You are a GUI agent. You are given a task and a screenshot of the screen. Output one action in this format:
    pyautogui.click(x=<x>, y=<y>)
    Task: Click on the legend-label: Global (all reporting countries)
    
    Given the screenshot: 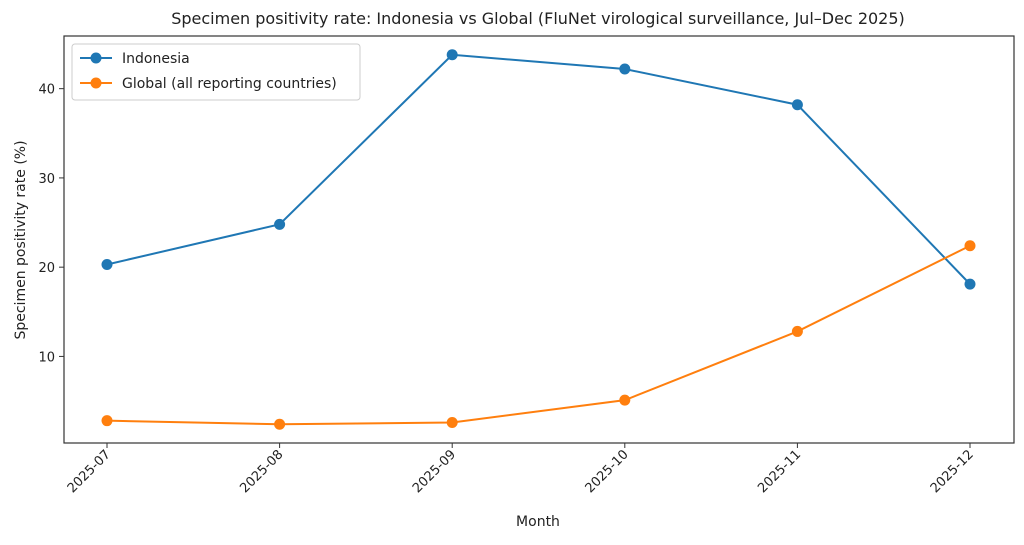 What is the action you would take?
    pyautogui.click(x=229, y=84)
    